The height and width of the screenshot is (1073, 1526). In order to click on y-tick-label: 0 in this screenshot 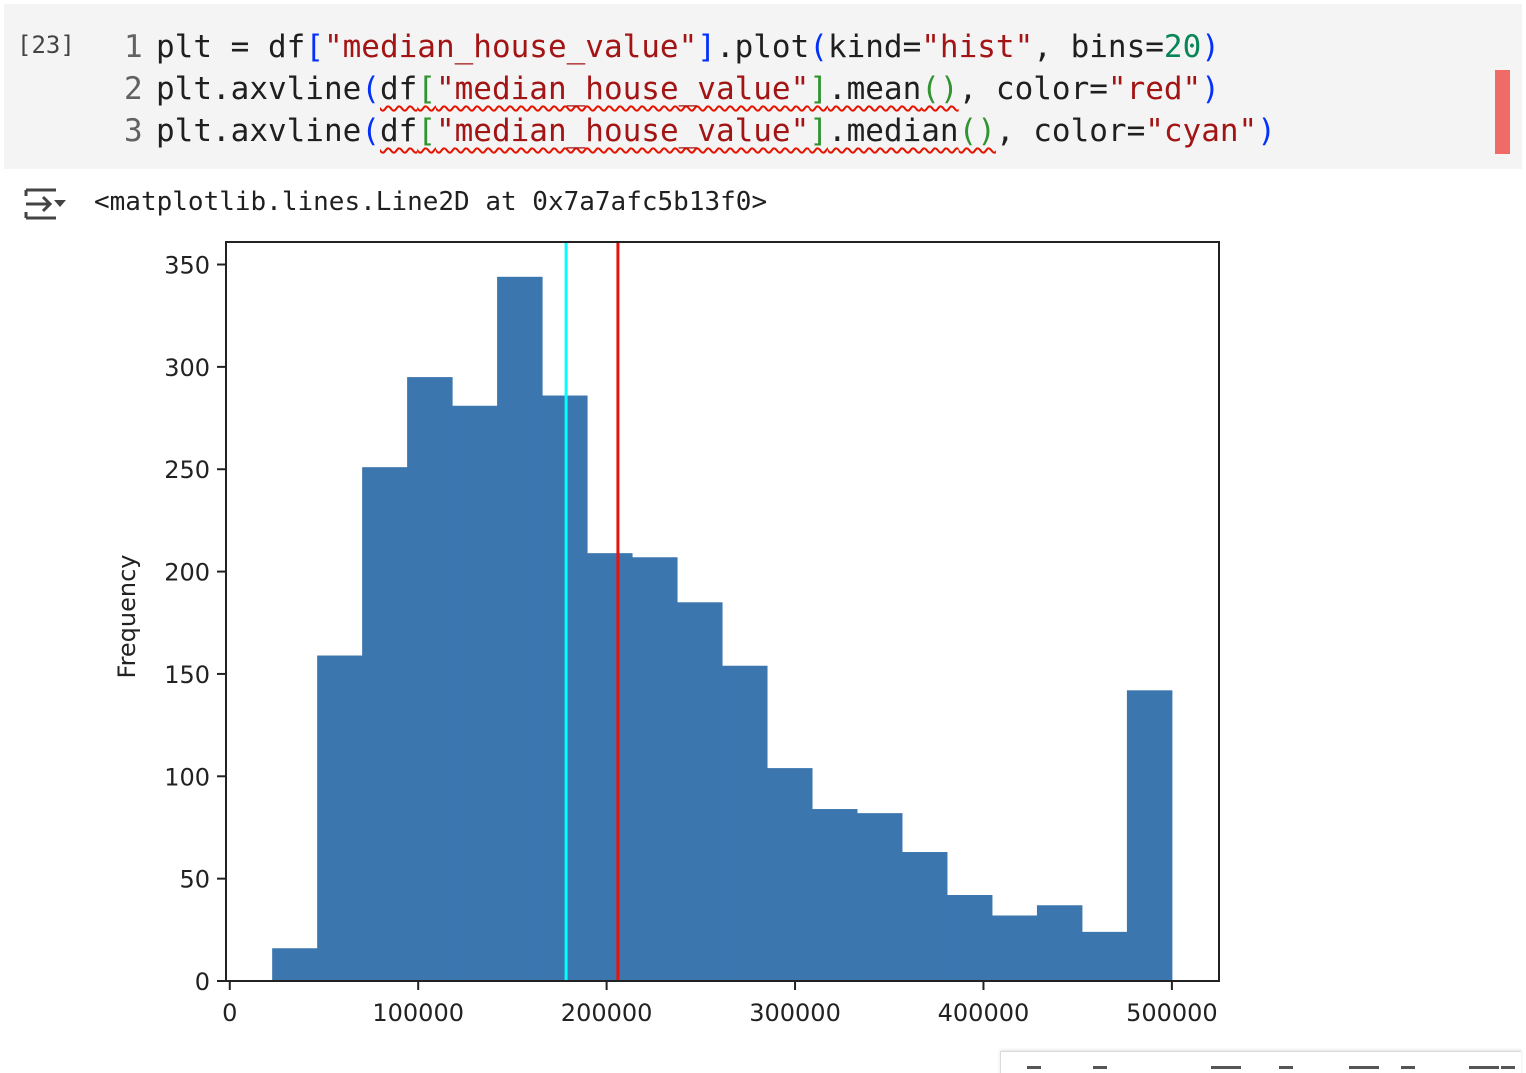, I will do `click(202, 982)`.